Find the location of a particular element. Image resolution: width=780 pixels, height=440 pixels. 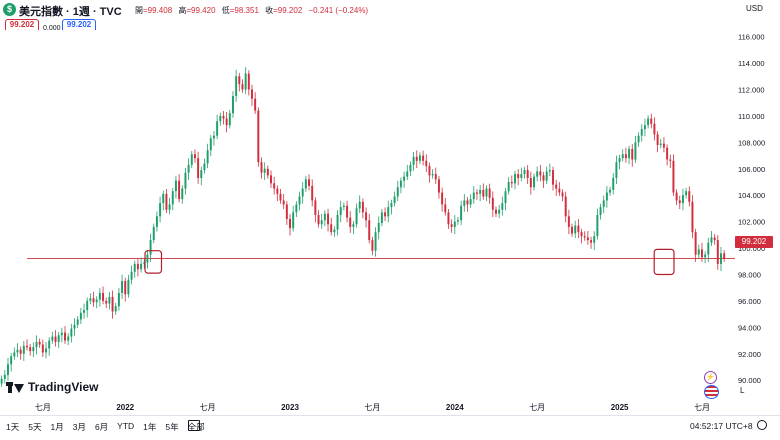

calendar-icon is located at coordinates (194, 425).